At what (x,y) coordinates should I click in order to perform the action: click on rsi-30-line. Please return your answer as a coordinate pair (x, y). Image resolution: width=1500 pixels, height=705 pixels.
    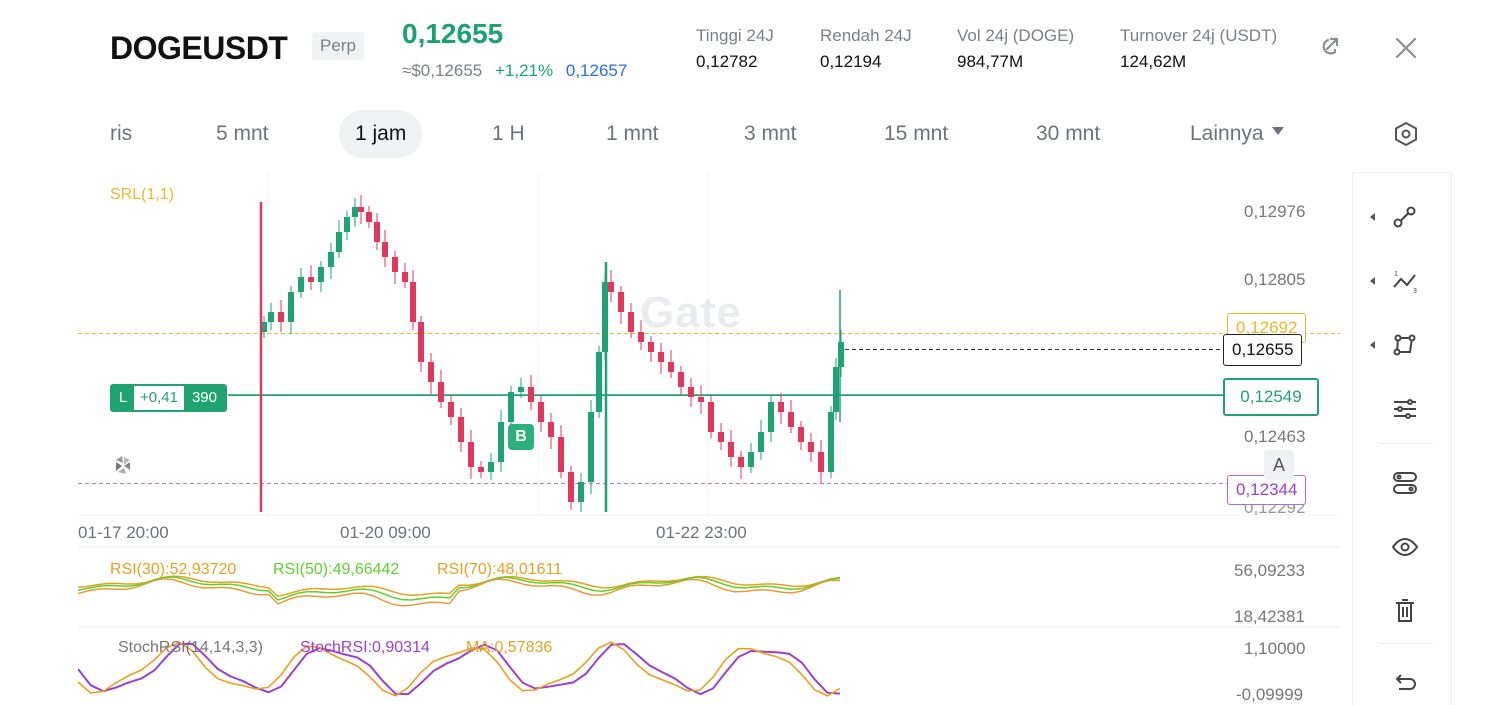
    Looking at the image, I should click on (459, 586).